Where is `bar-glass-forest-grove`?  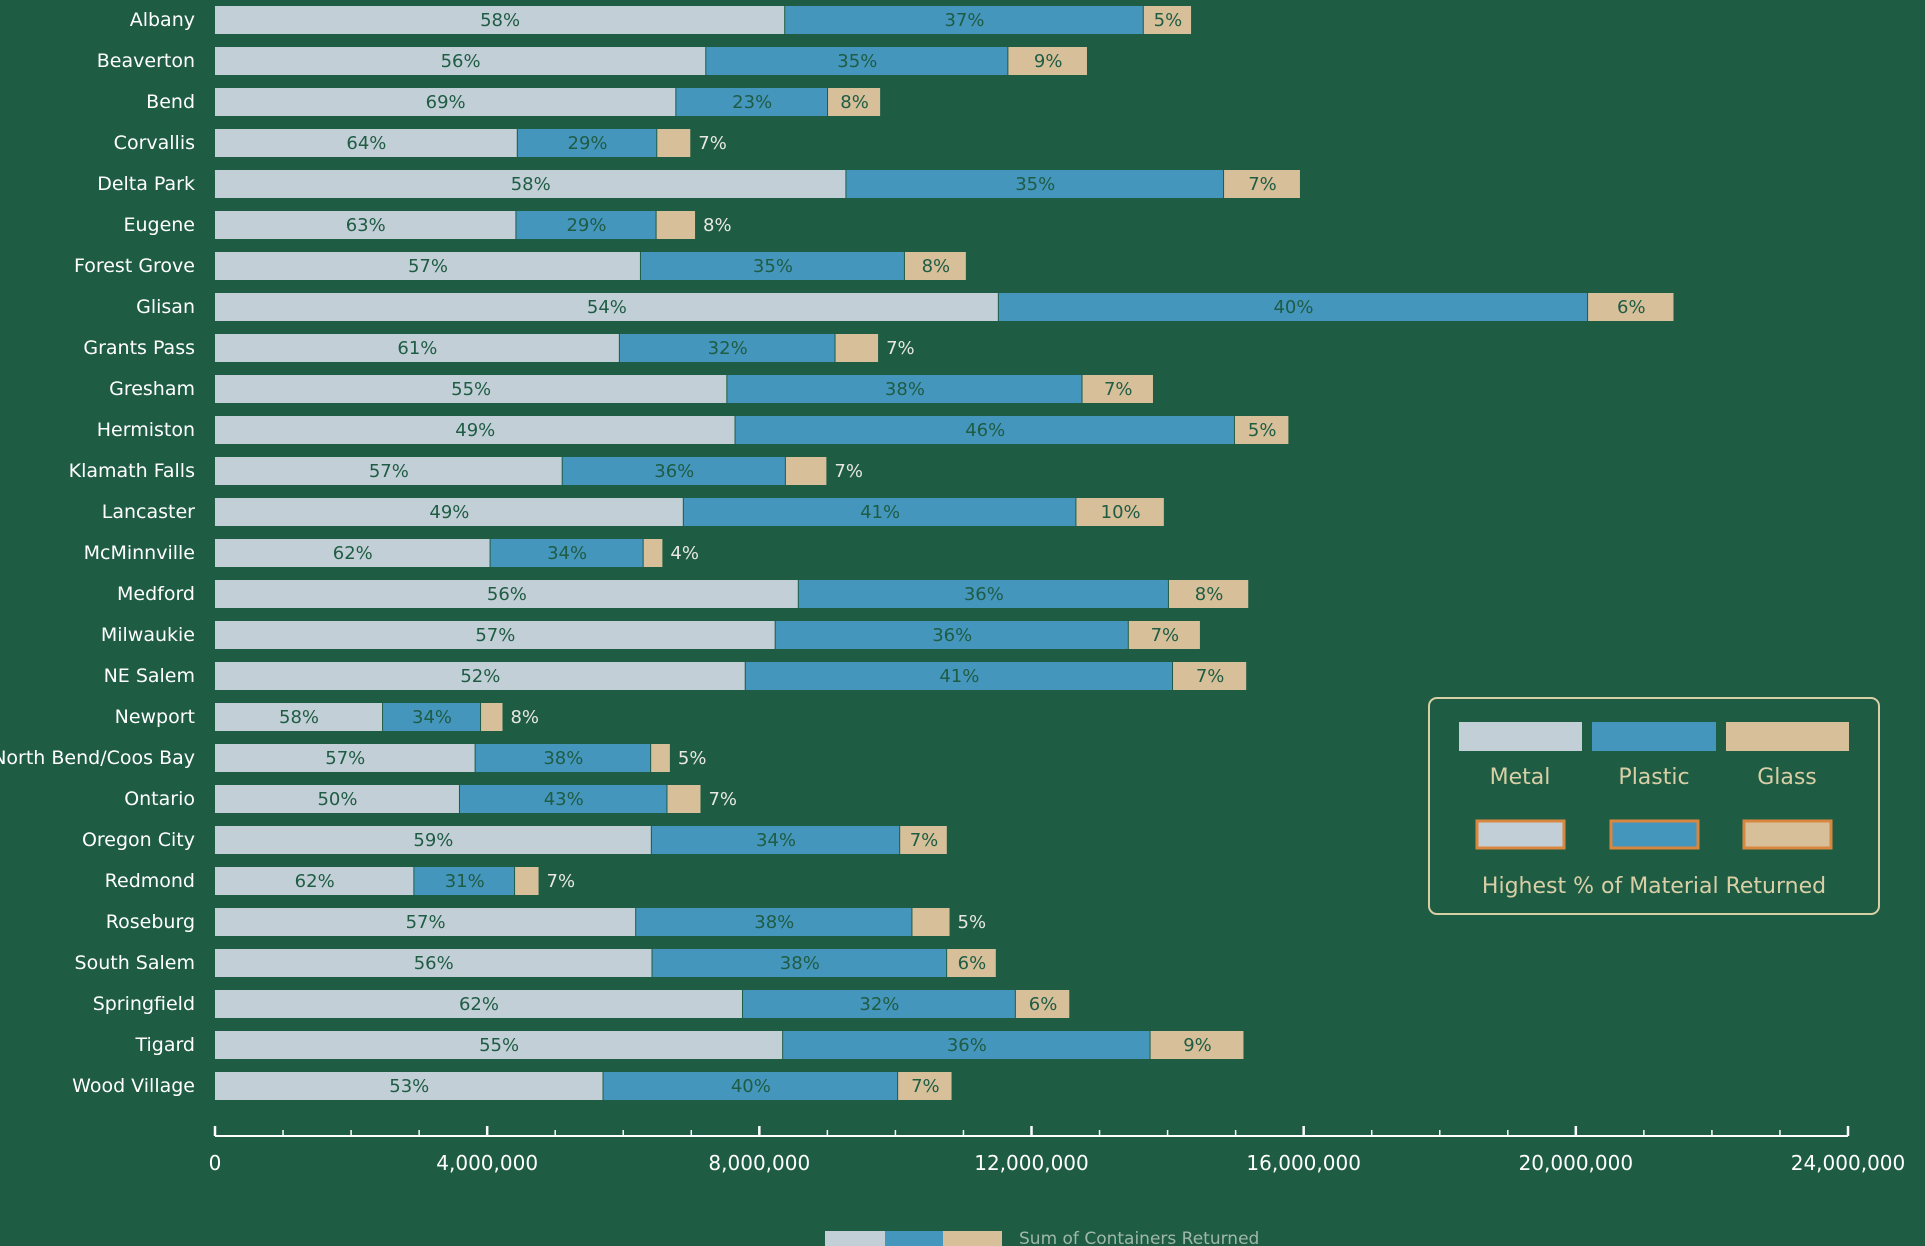 bar-glass-forest-grove is located at coordinates (935, 266).